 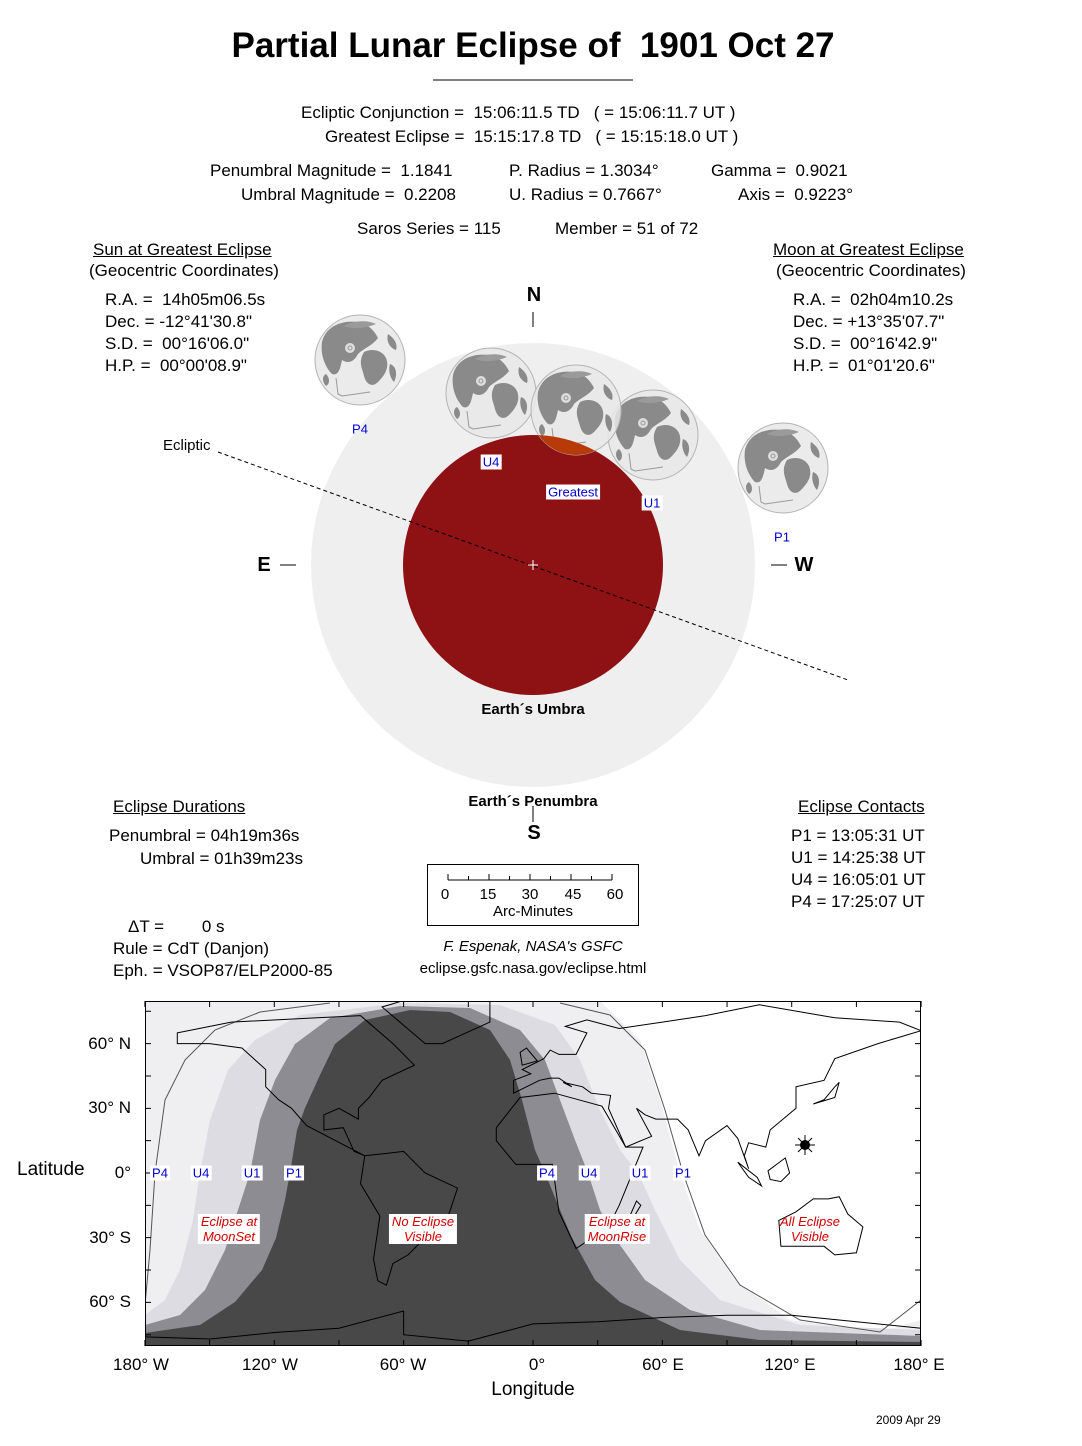 What do you see at coordinates (858, 857) in the screenshot?
I see `contact-u1: U1 = 14:25:38 UT` at bounding box center [858, 857].